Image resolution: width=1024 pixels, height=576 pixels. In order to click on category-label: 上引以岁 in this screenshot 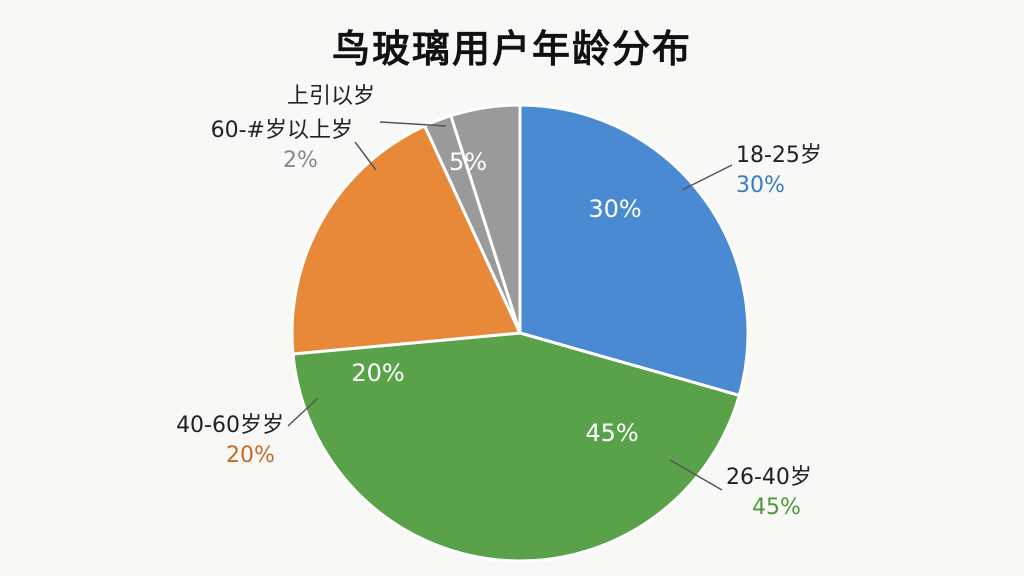, I will do `click(331, 96)`.